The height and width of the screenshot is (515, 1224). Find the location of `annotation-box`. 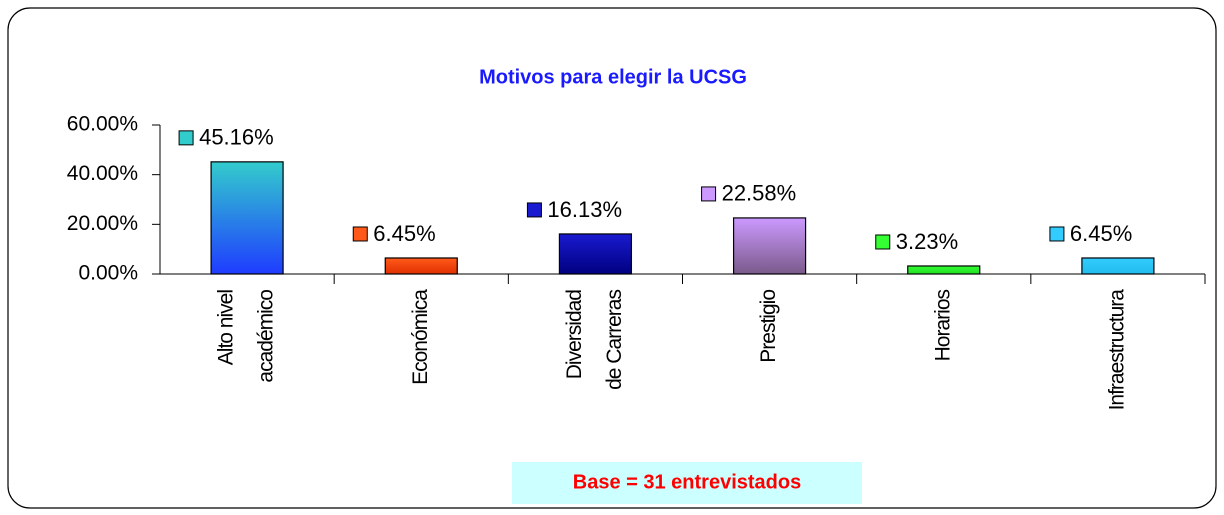

annotation-box is located at coordinates (687, 483).